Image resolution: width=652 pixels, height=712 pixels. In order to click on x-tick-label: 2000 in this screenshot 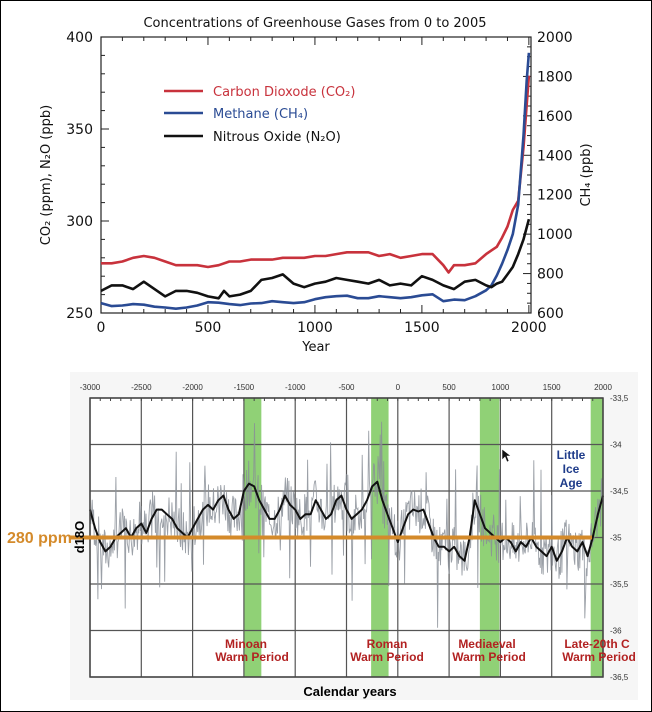, I will do `click(529, 328)`.